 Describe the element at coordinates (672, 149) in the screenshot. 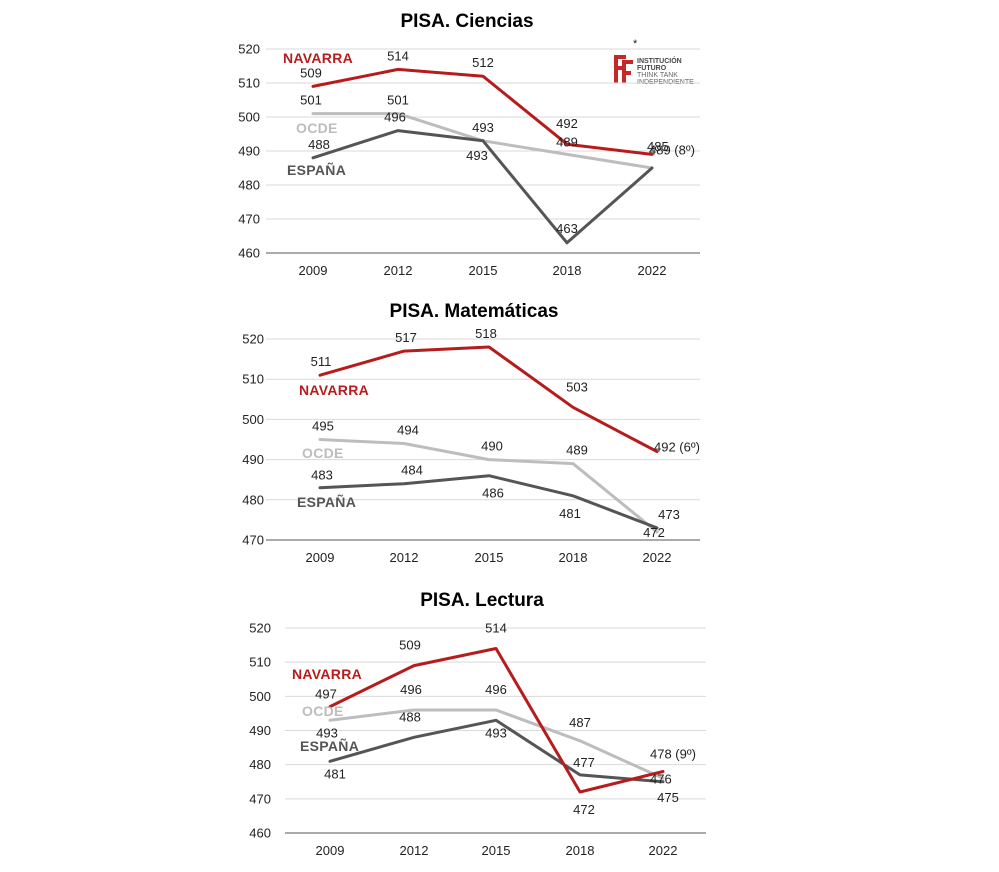

I see `data-label-navarra: 489 (8º)` at that location.